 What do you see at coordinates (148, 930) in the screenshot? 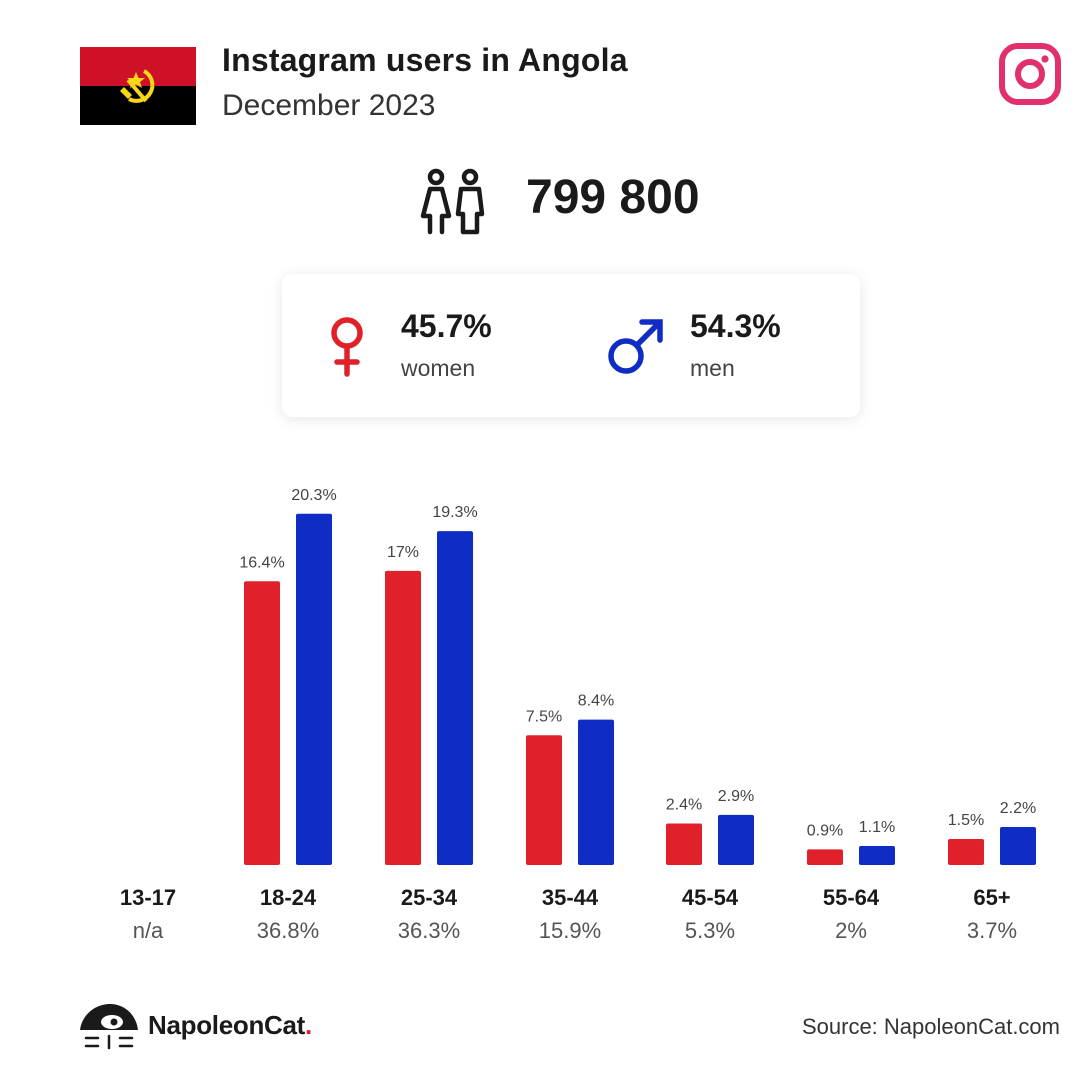
I see `category-total-13-17: n/a` at bounding box center [148, 930].